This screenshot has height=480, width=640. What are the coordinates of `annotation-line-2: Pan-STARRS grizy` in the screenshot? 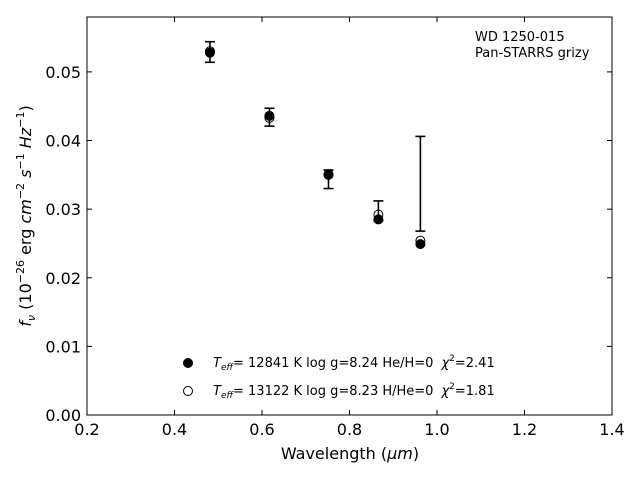 It's located at (532, 53).